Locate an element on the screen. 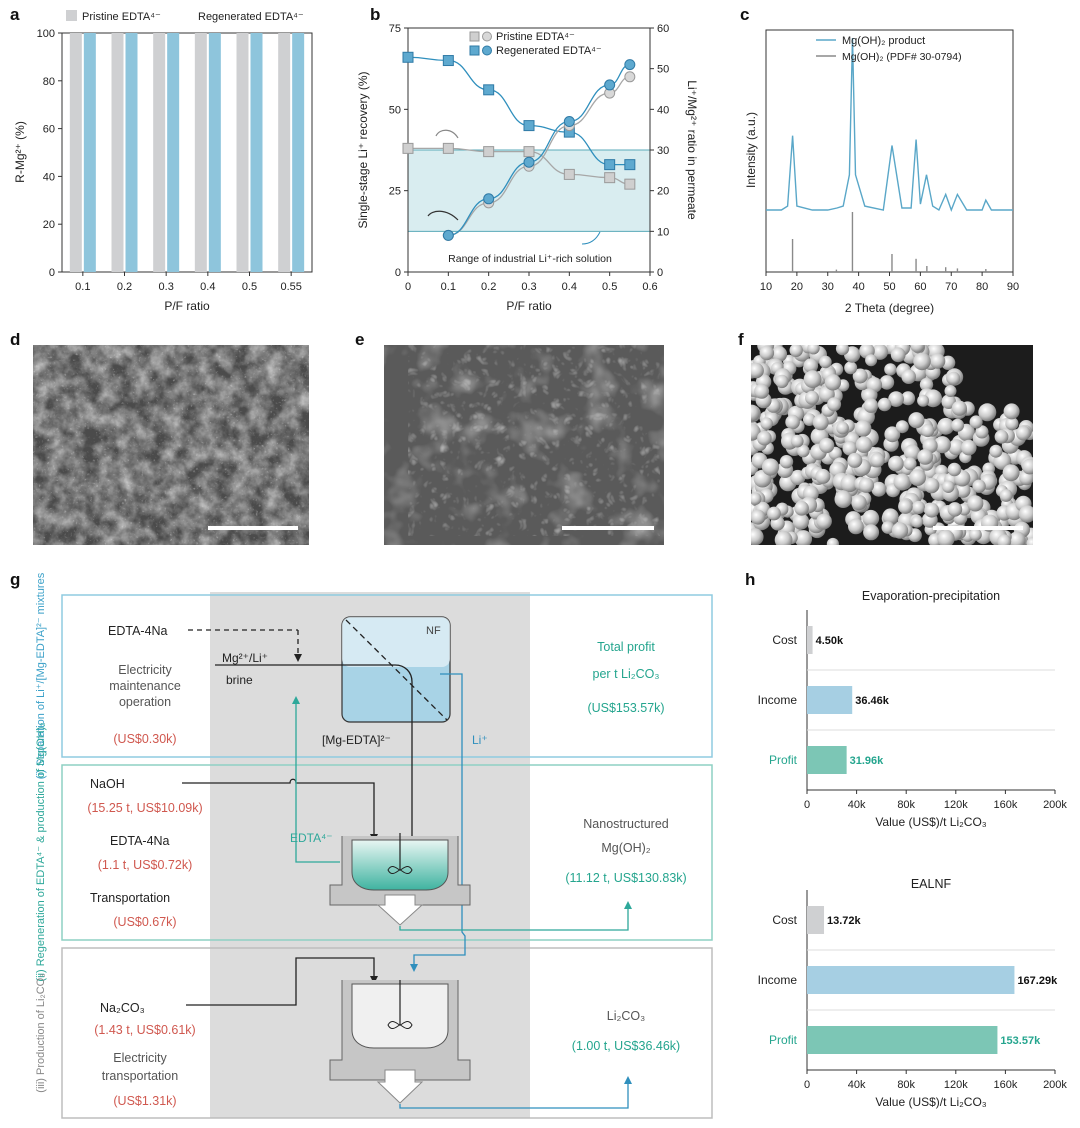  y-tick-label-a: 60 is located at coordinates (49, 130).